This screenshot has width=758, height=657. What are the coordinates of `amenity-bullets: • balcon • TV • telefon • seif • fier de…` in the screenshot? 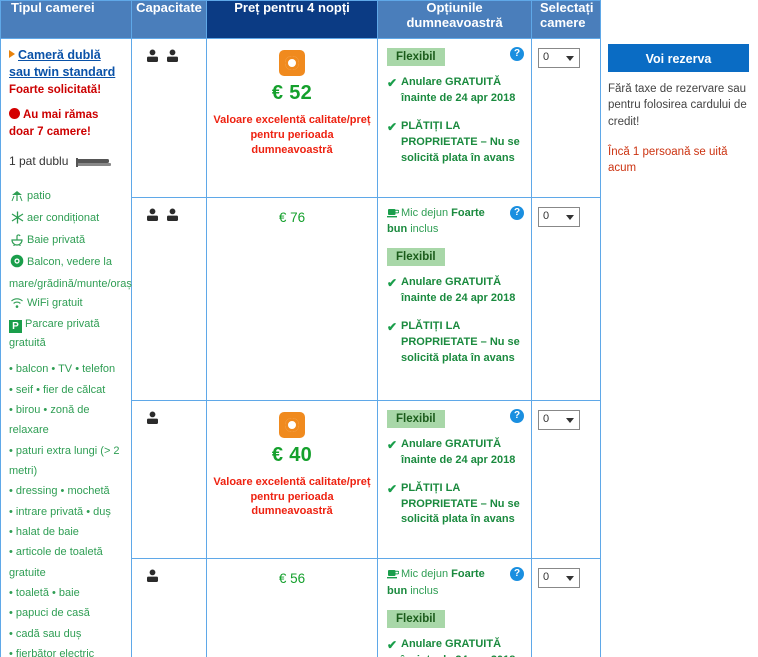 It's located at (67, 508).